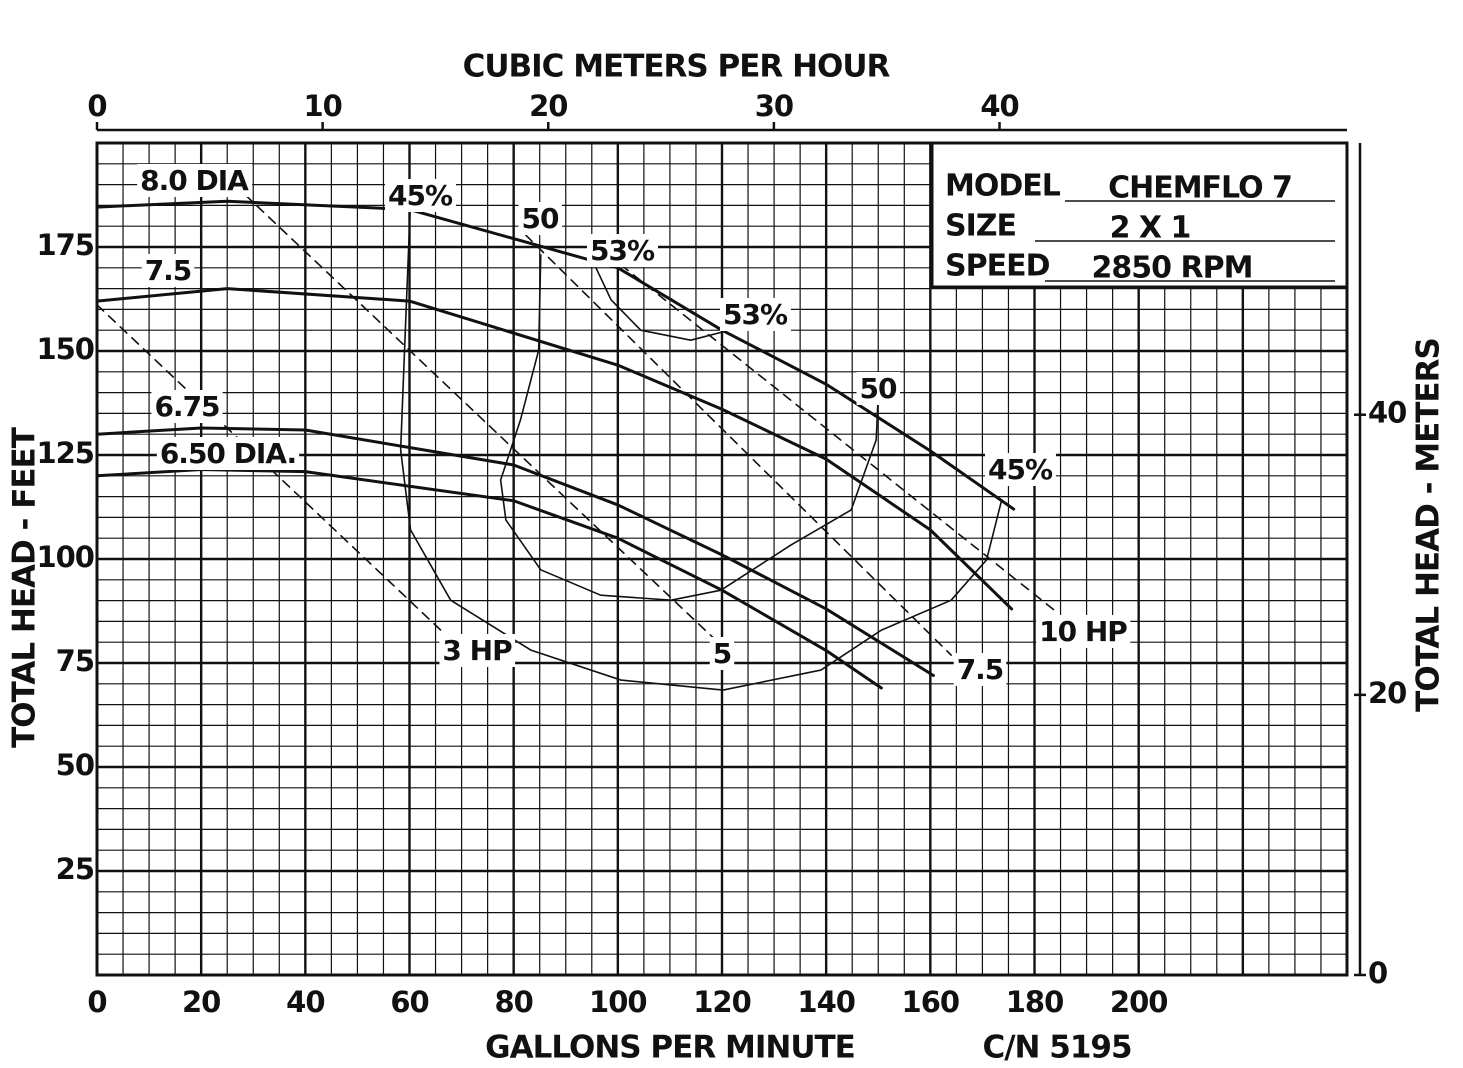  Describe the element at coordinates (722, 1002) in the screenshot. I see `x-tick-label: 120` at that location.